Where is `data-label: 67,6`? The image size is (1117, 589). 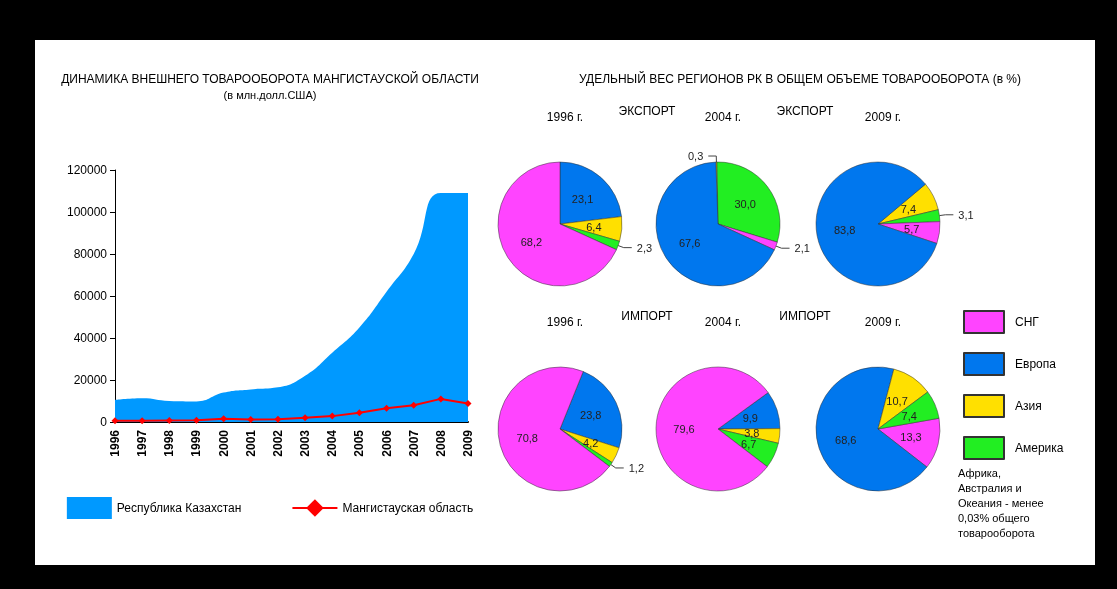 data-label: 67,6 is located at coordinates (690, 242).